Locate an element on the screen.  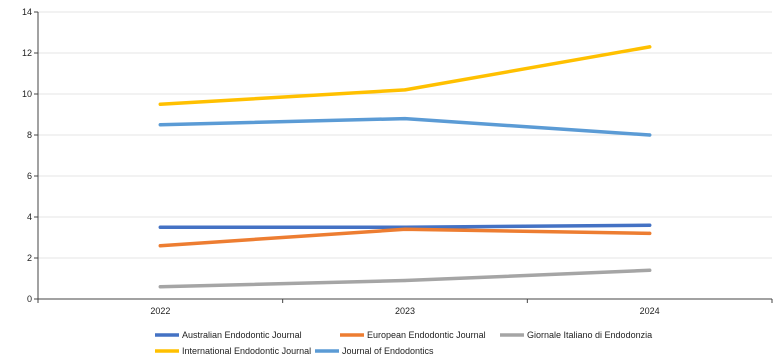
y-tick-label: 10 is located at coordinates (27, 94).